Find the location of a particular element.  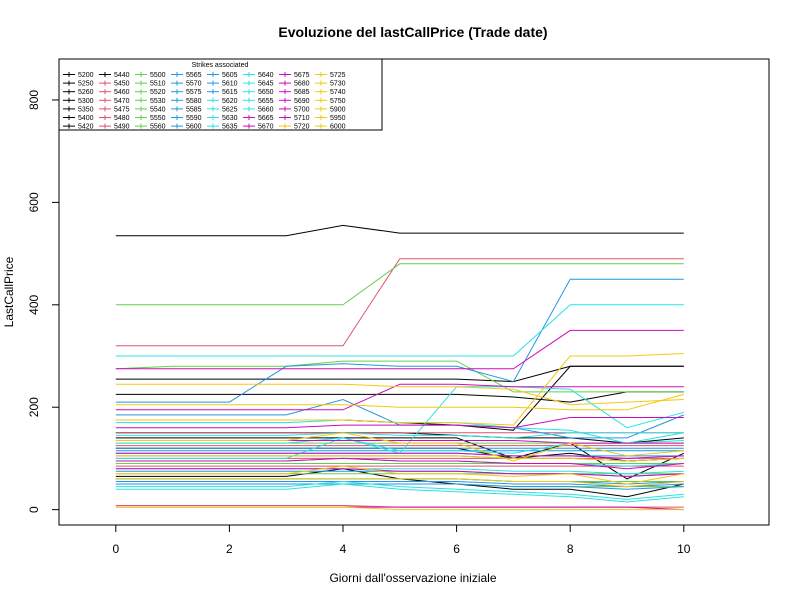

legend-label: 5420 is located at coordinates (86, 127).